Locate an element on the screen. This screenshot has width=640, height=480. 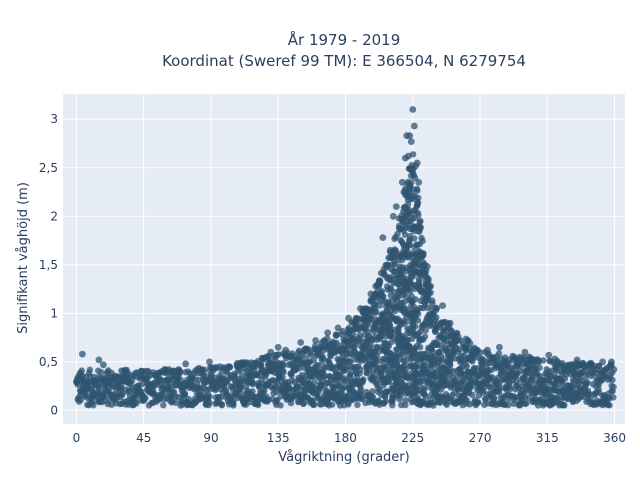
x-tick-label: 0 is located at coordinates (77, 438).